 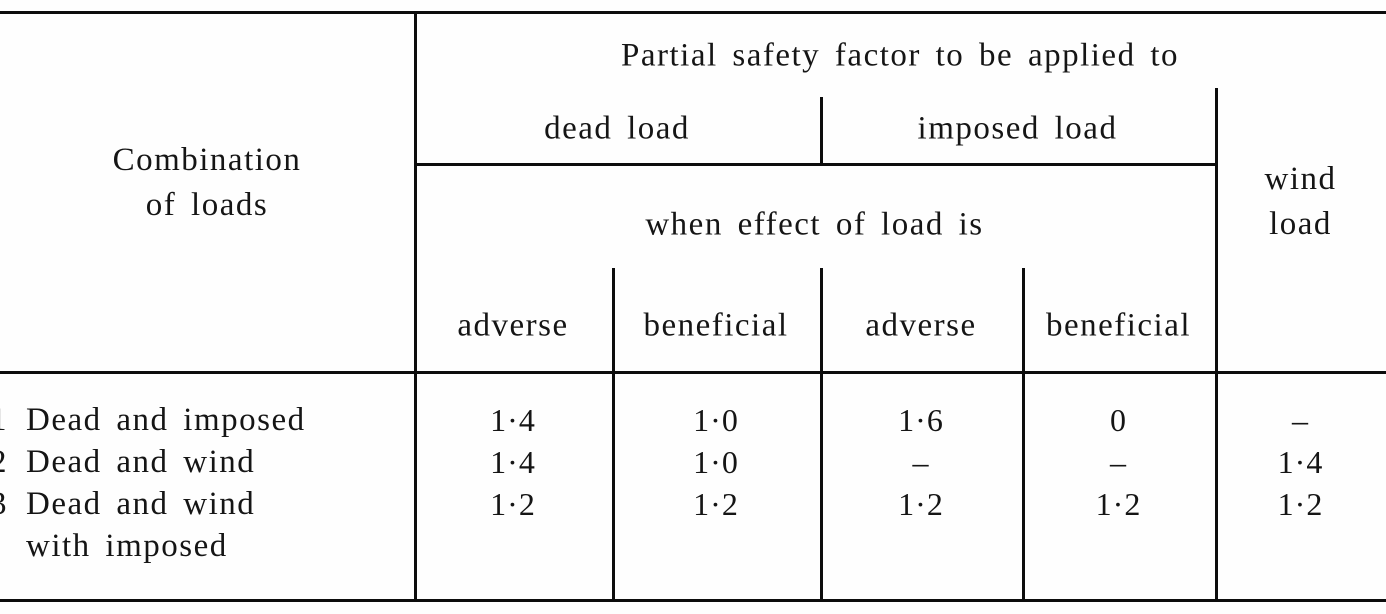 I want to click on table-row-label-1: 1 Dead and imposed, so click(x=206, y=420).